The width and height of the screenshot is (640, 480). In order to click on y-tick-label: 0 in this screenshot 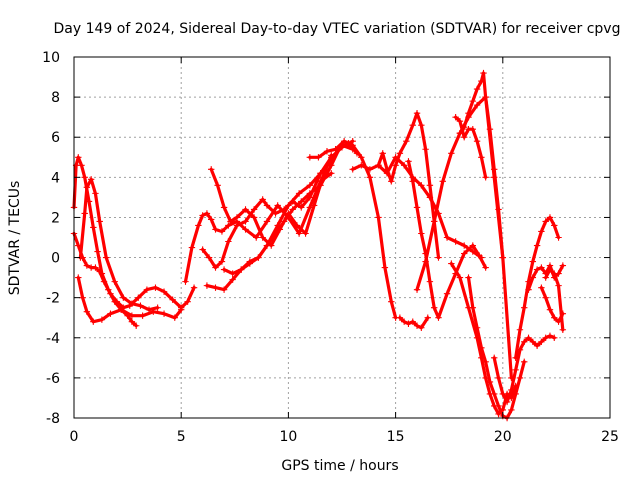, I will do `click(55, 259)`.